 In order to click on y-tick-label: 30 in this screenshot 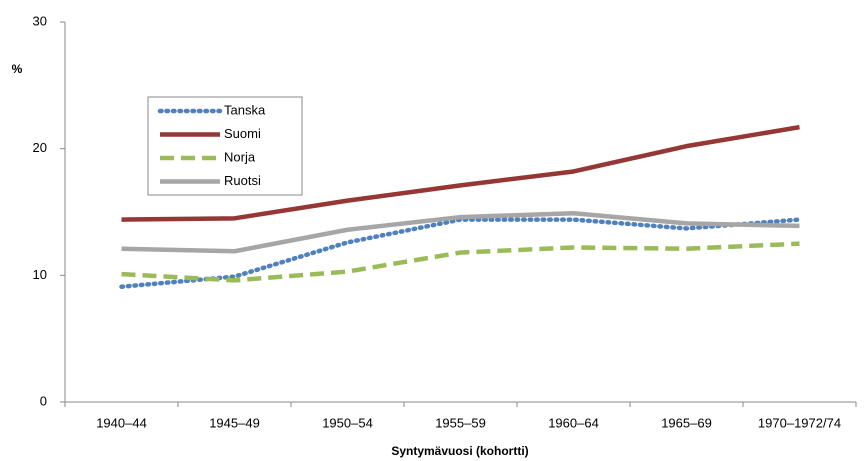, I will do `click(40, 20)`.